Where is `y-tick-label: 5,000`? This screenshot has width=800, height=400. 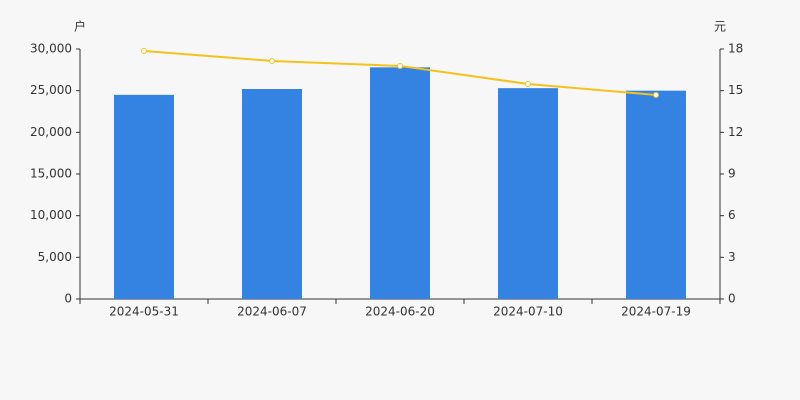 y-tick-label: 5,000 is located at coordinates (55, 257).